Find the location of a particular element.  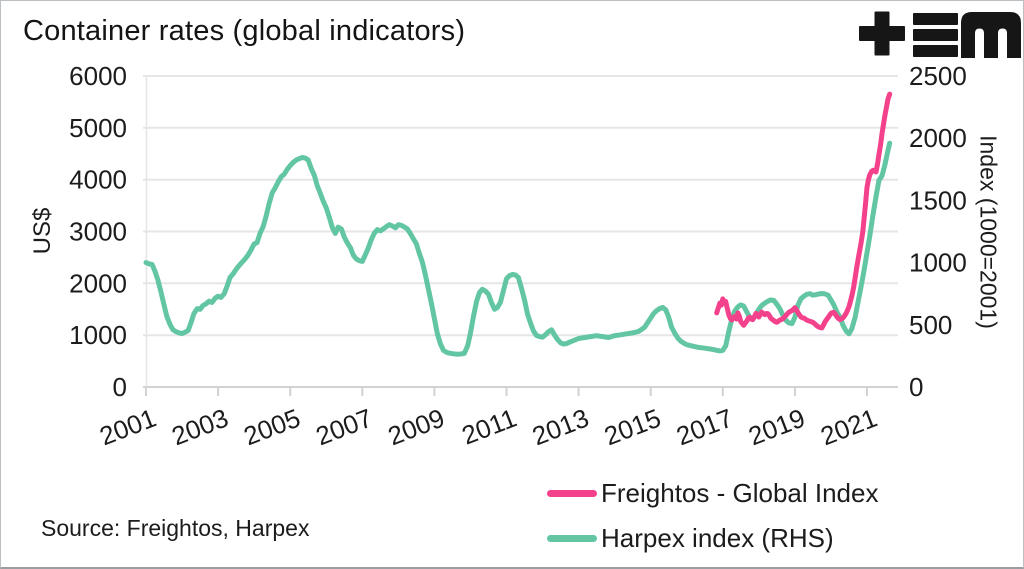

x-tick-label-2003: 2003 is located at coordinates (199, 427).